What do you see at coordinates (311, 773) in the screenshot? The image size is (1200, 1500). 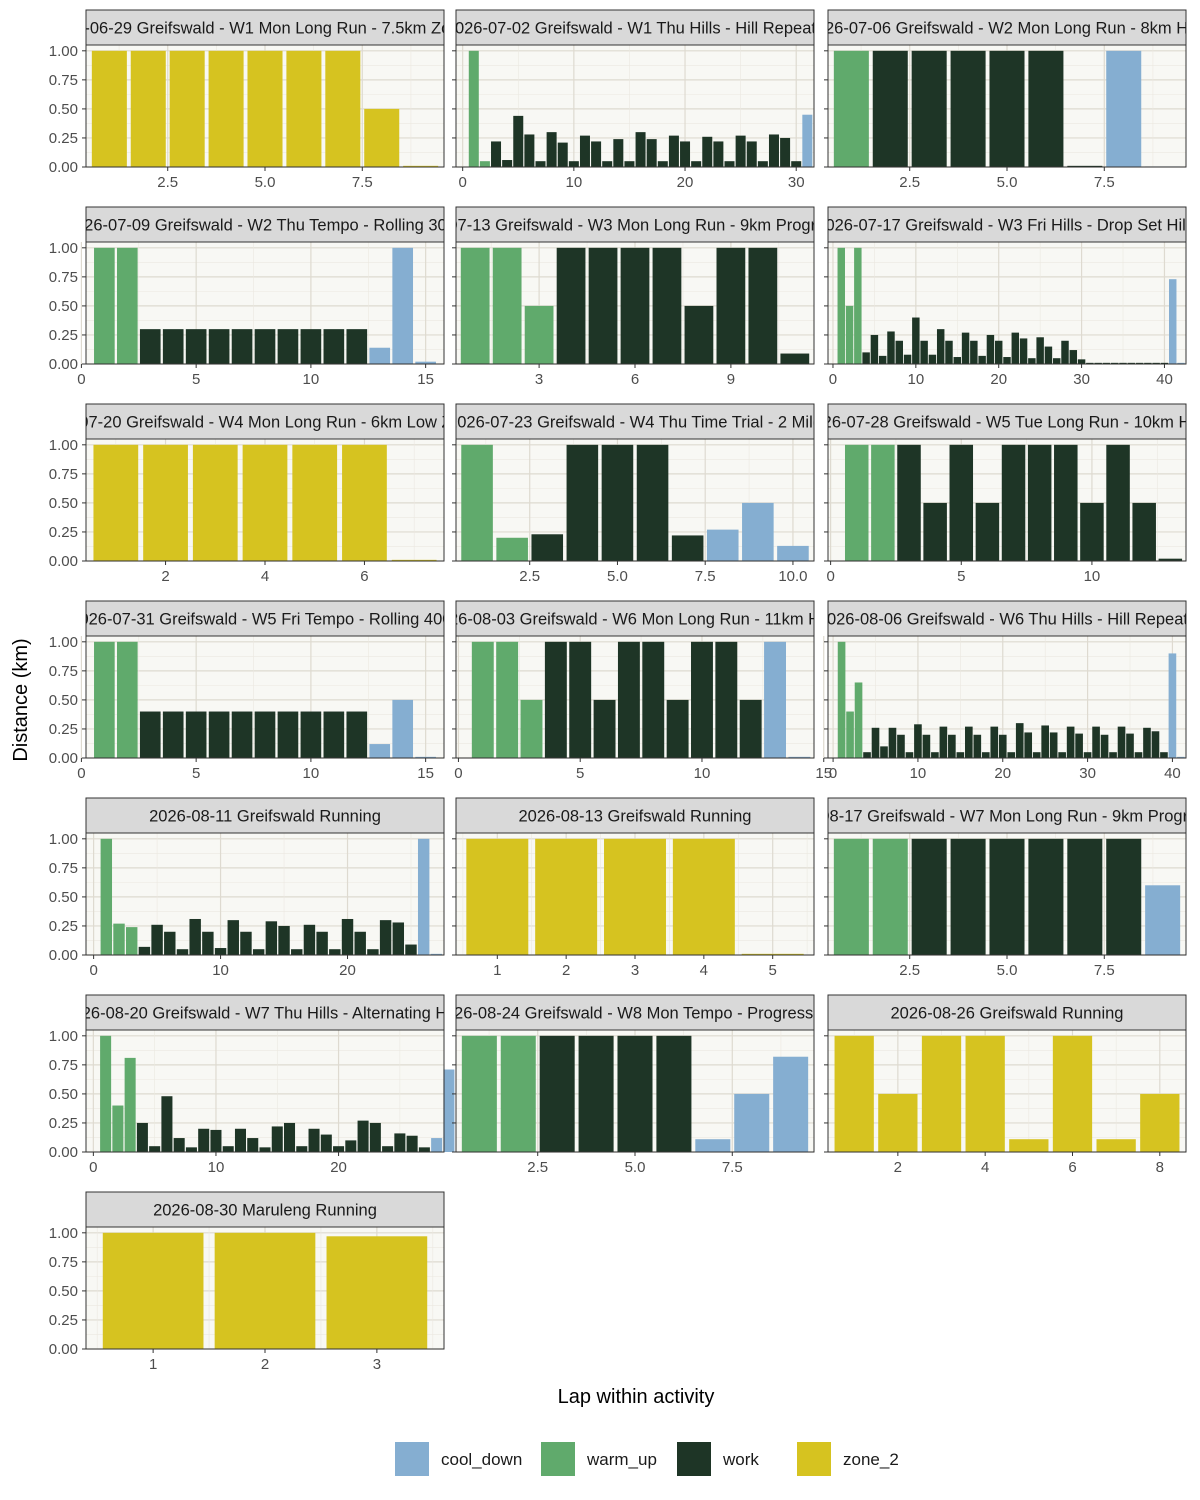 I see `x-tick-label: 10` at bounding box center [311, 773].